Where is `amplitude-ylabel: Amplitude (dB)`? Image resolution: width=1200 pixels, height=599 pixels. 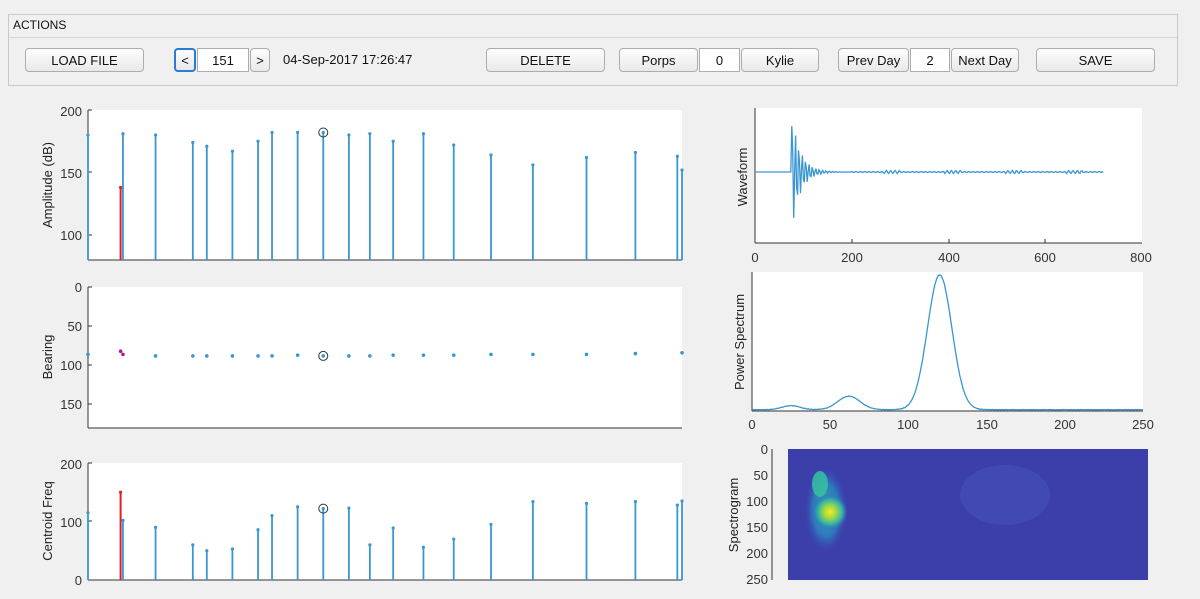 amplitude-ylabel: Amplitude (dB) is located at coordinates (47, 185).